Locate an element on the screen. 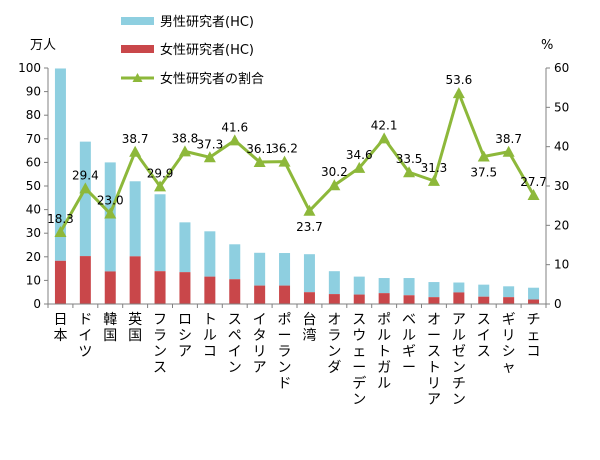 Image resolution: width=600 pixels, height=460 pixels. legend: 男性研究者(HC) 女性研究者(HC) 女性研究者の割合 is located at coordinates (192, 51).